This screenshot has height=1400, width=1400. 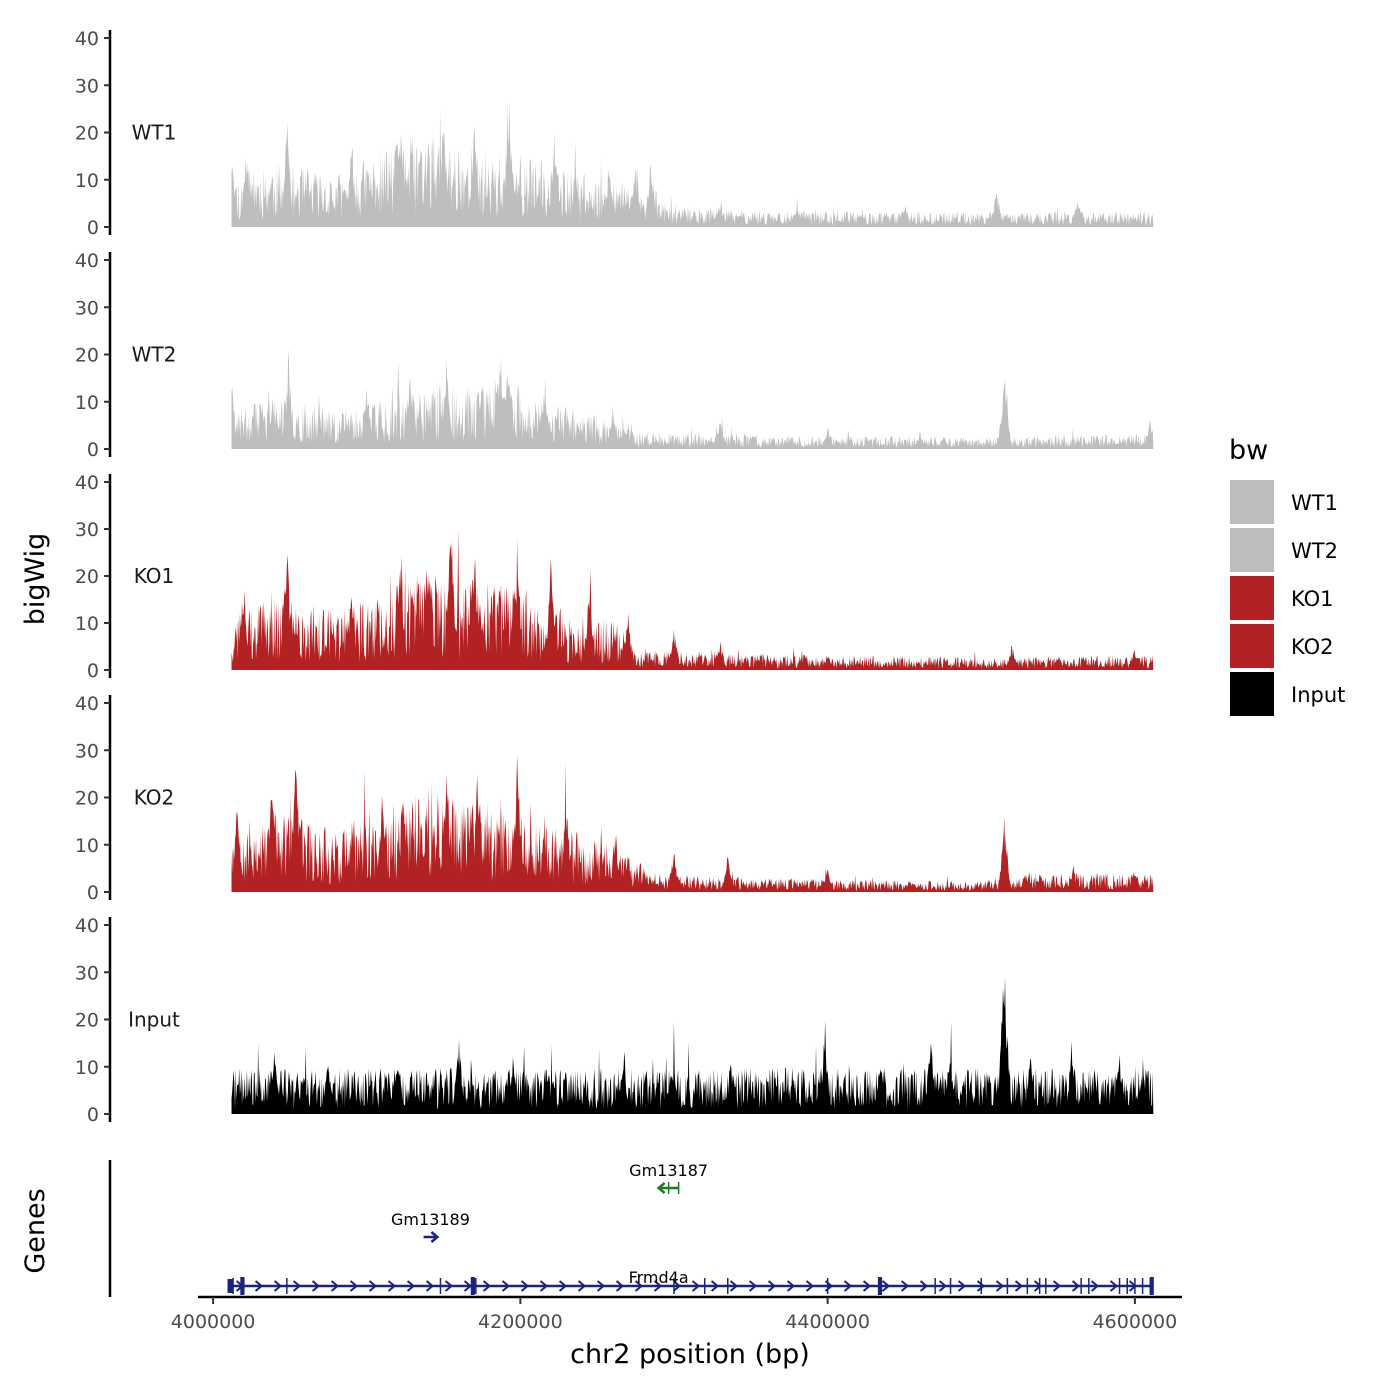 What do you see at coordinates (1284, 550) in the screenshot?
I see `legend-item-wt2: WT2` at bounding box center [1284, 550].